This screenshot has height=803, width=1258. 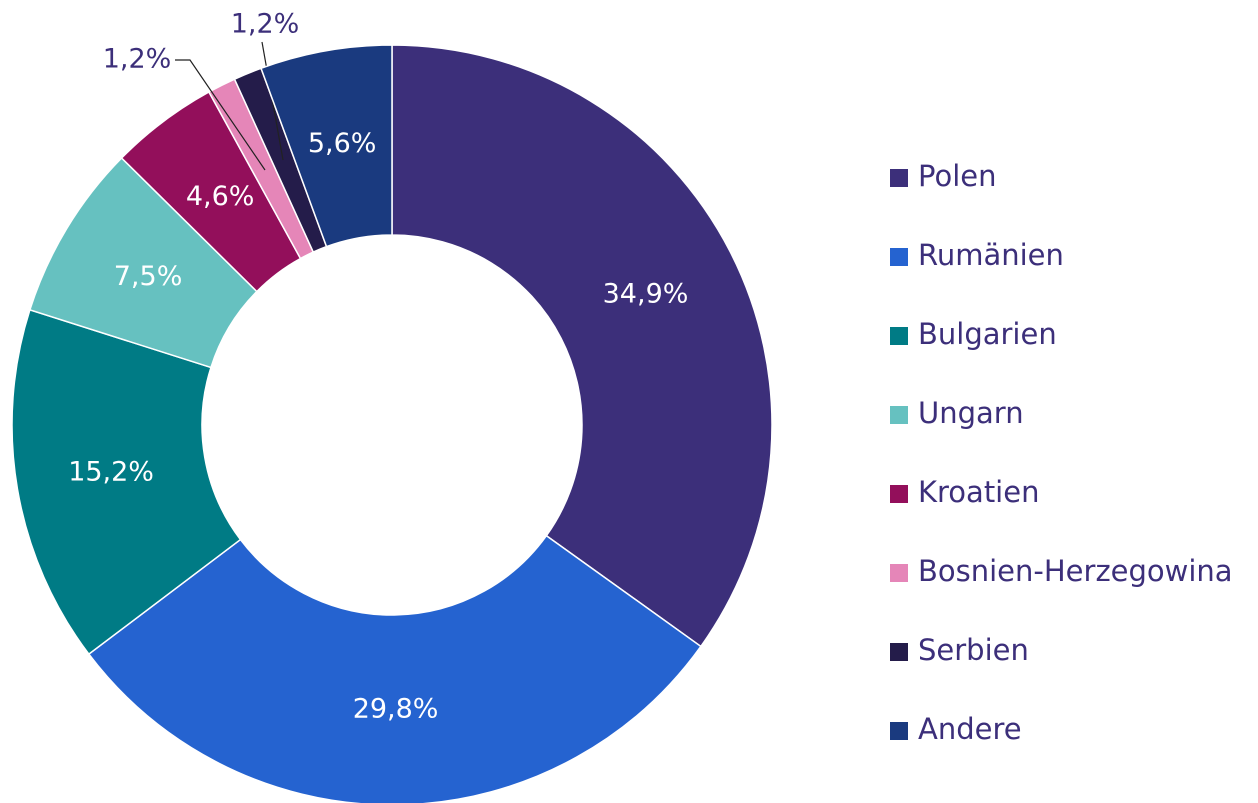 I want to click on data-label: 4,6%, so click(x=220, y=196).